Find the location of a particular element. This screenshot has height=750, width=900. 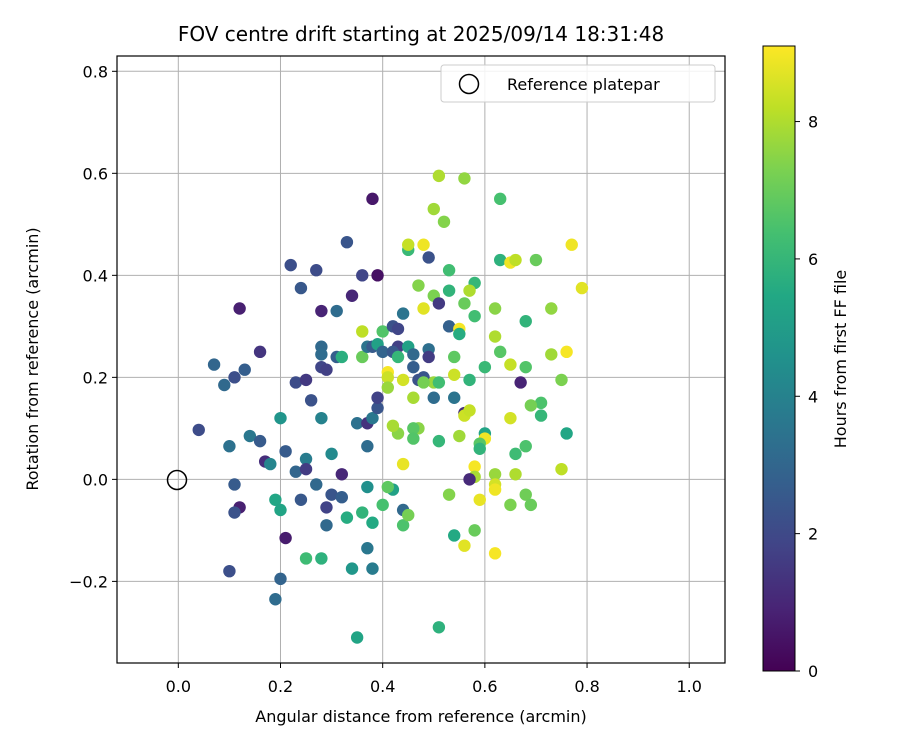

y-tick-label: 0.0 is located at coordinates (95, 479).